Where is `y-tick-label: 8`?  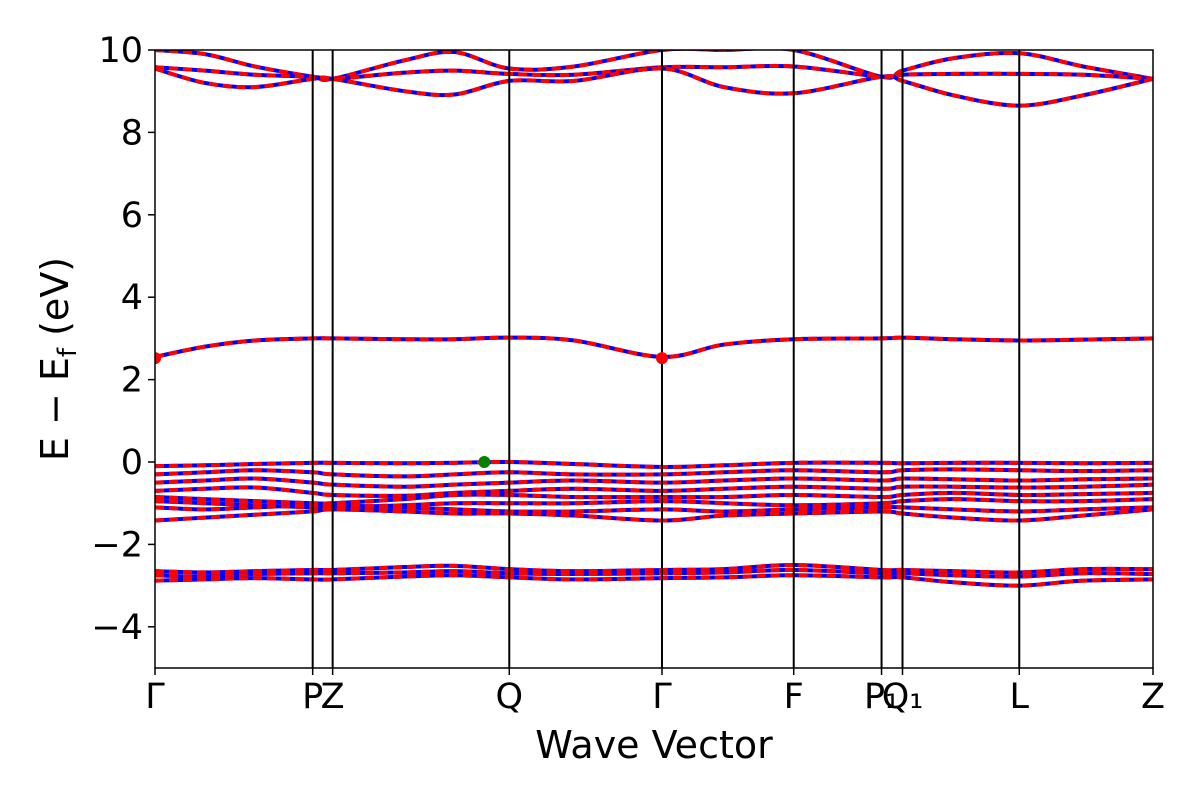 y-tick-label: 8 is located at coordinates (132, 133).